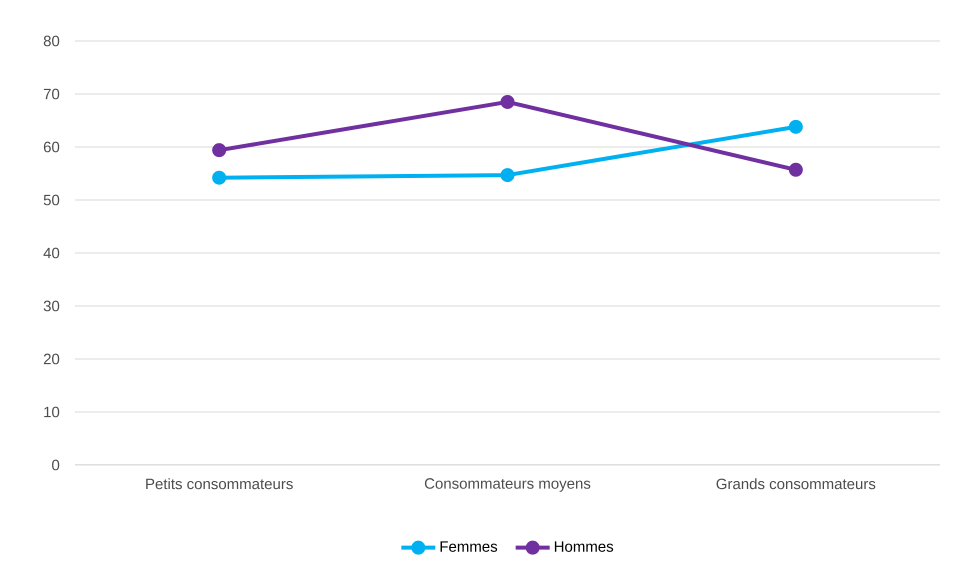 This screenshot has width=957, height=580. Describe the element at coordinates (52, 200) in the screenshot. I see `y-tick-label: 50` at that location.